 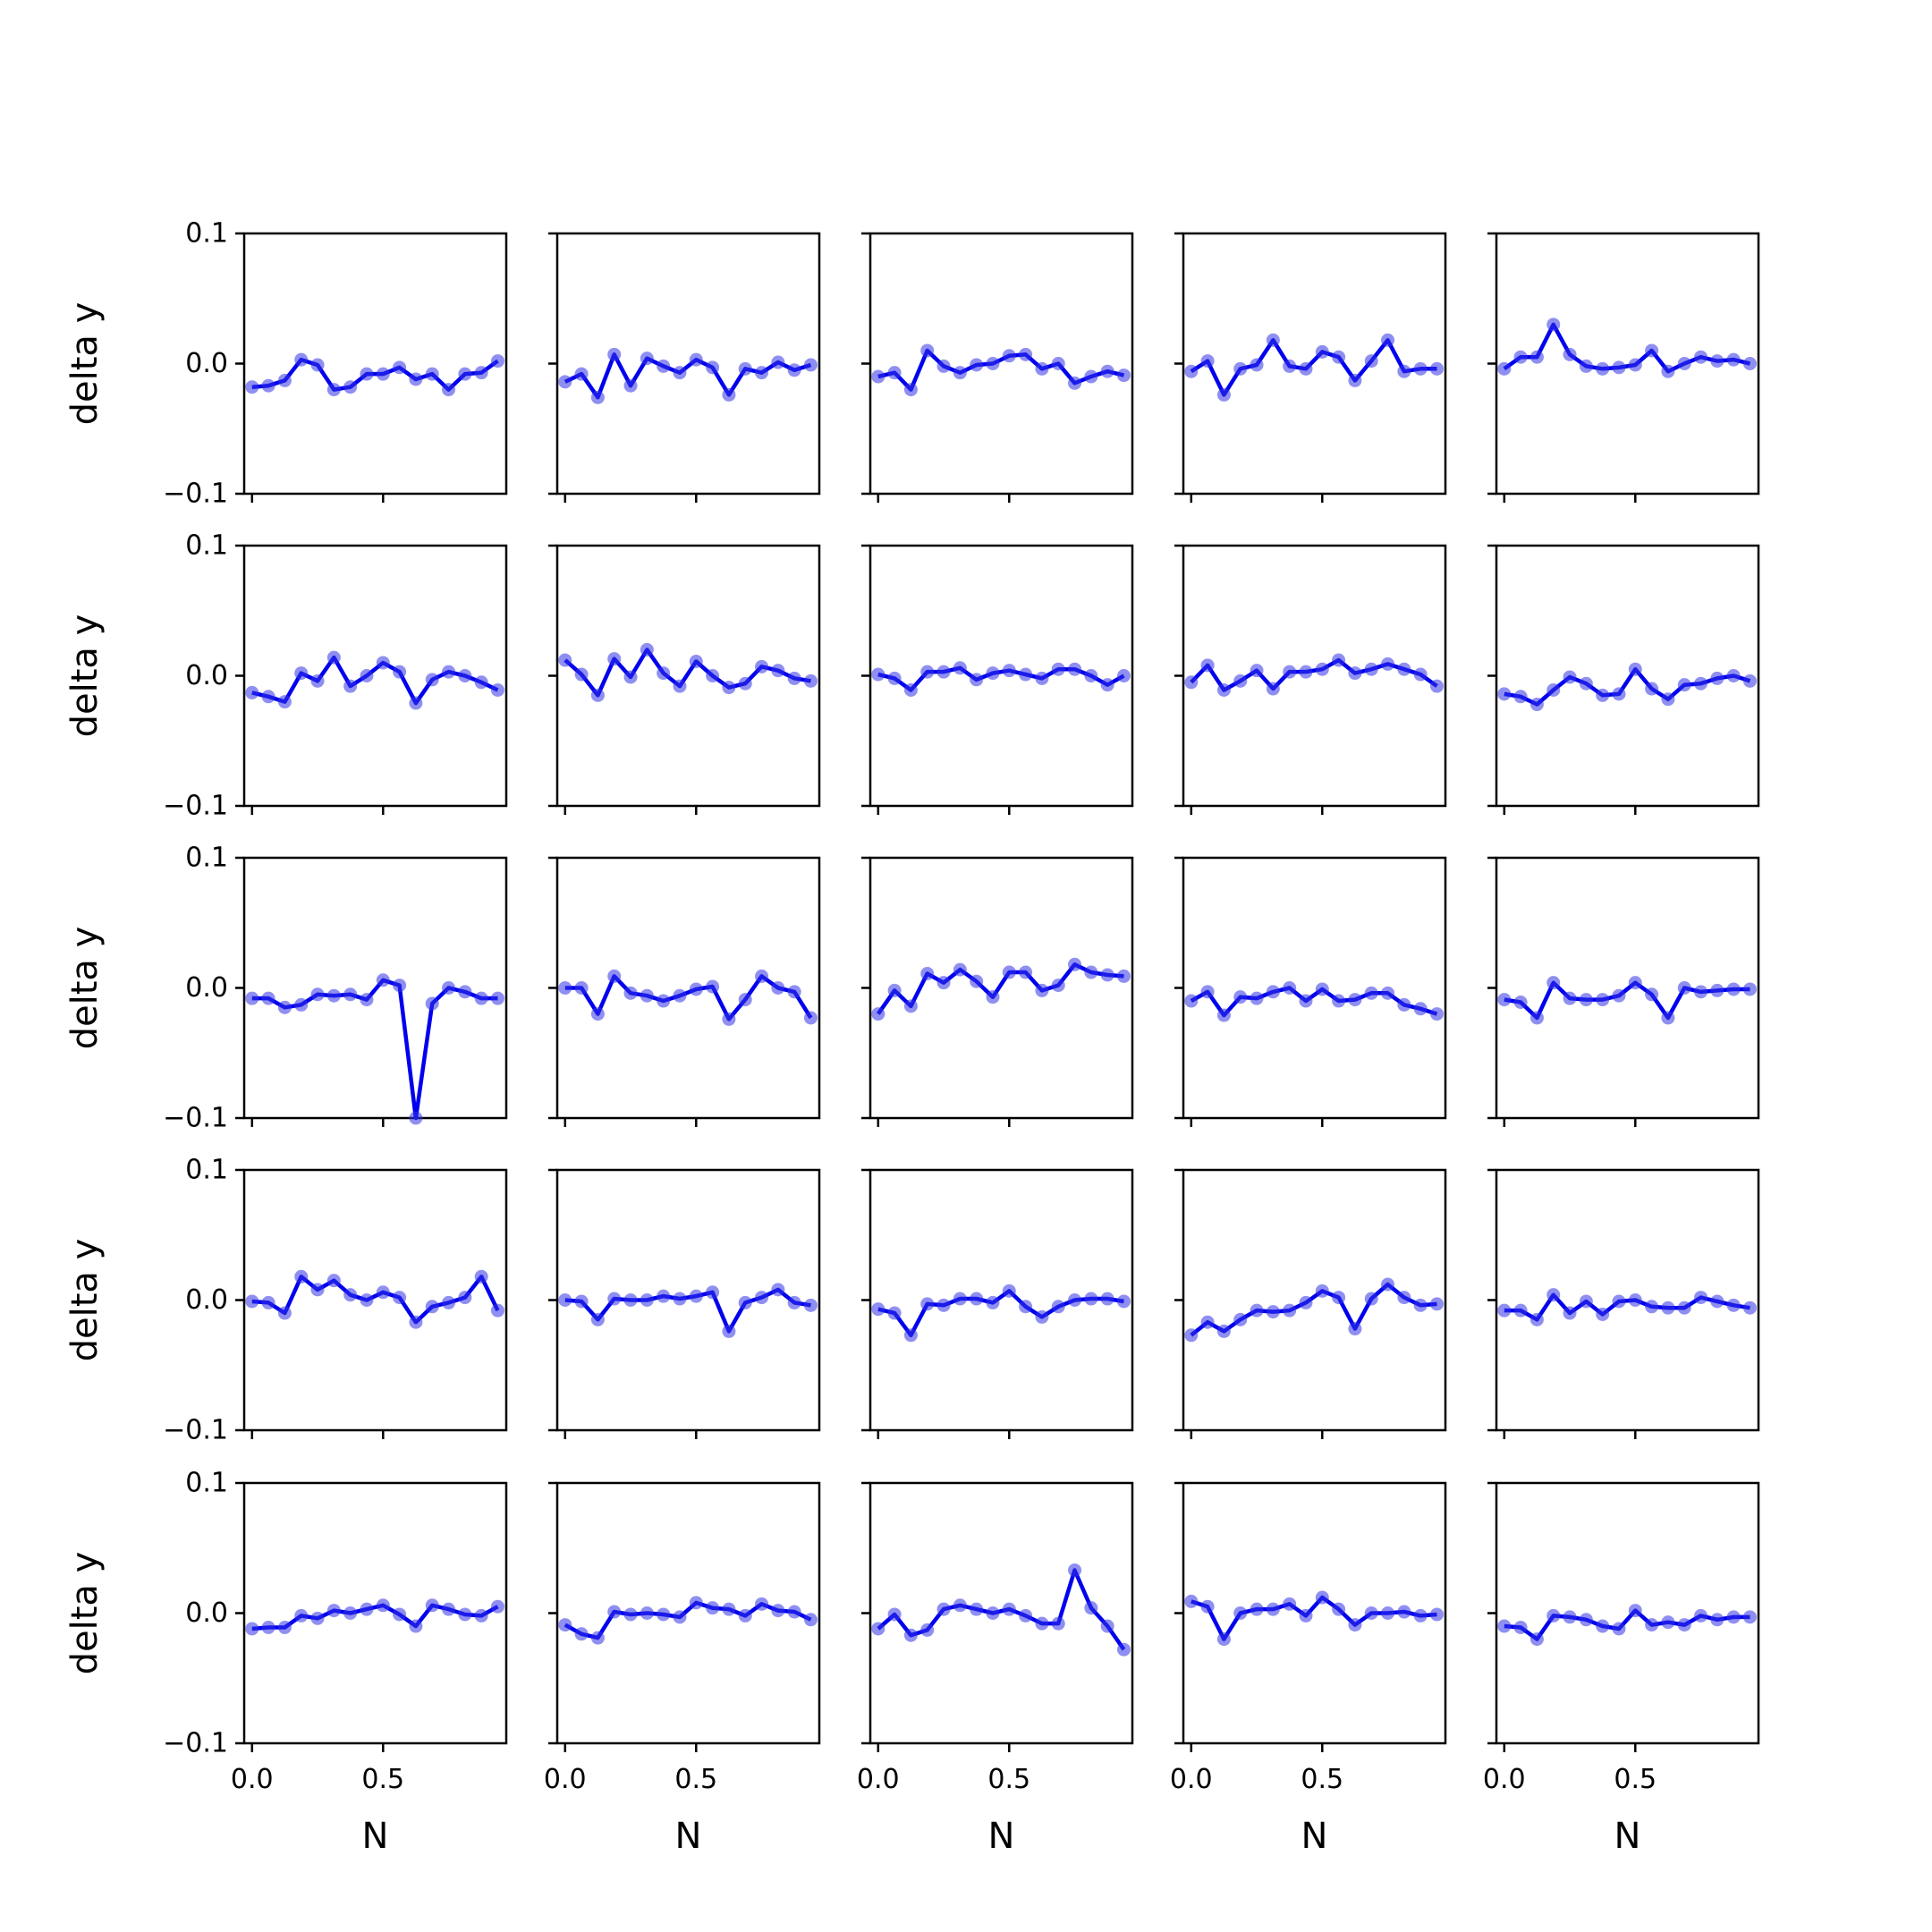 I want to click on y-tick-label-1-1: 0.0, so click(x=206, y=675).